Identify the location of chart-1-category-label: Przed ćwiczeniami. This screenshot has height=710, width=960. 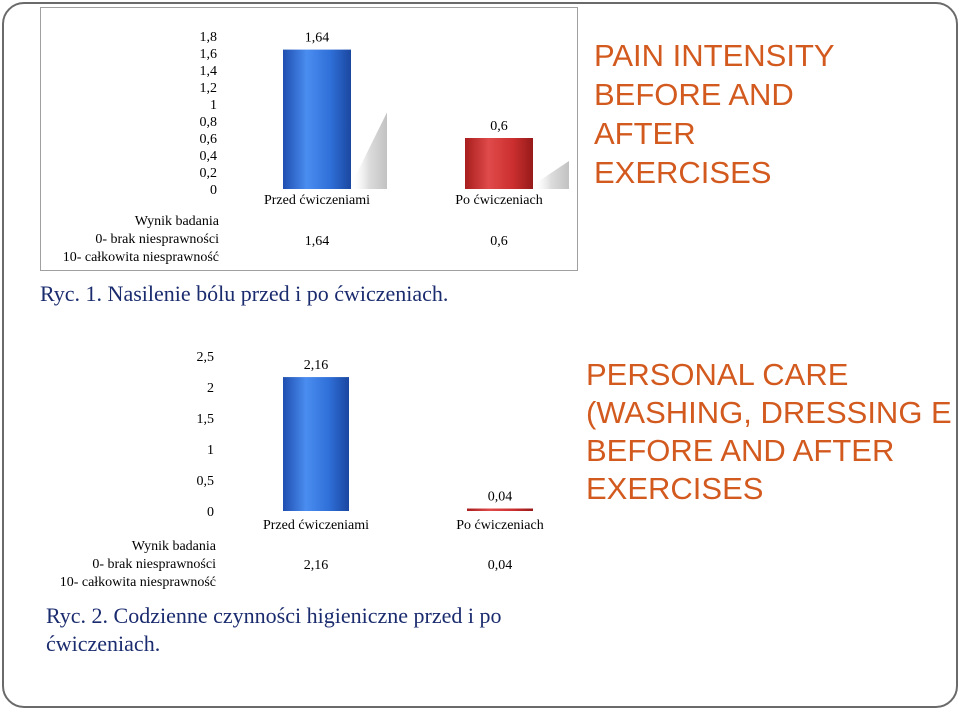
(317, 200).